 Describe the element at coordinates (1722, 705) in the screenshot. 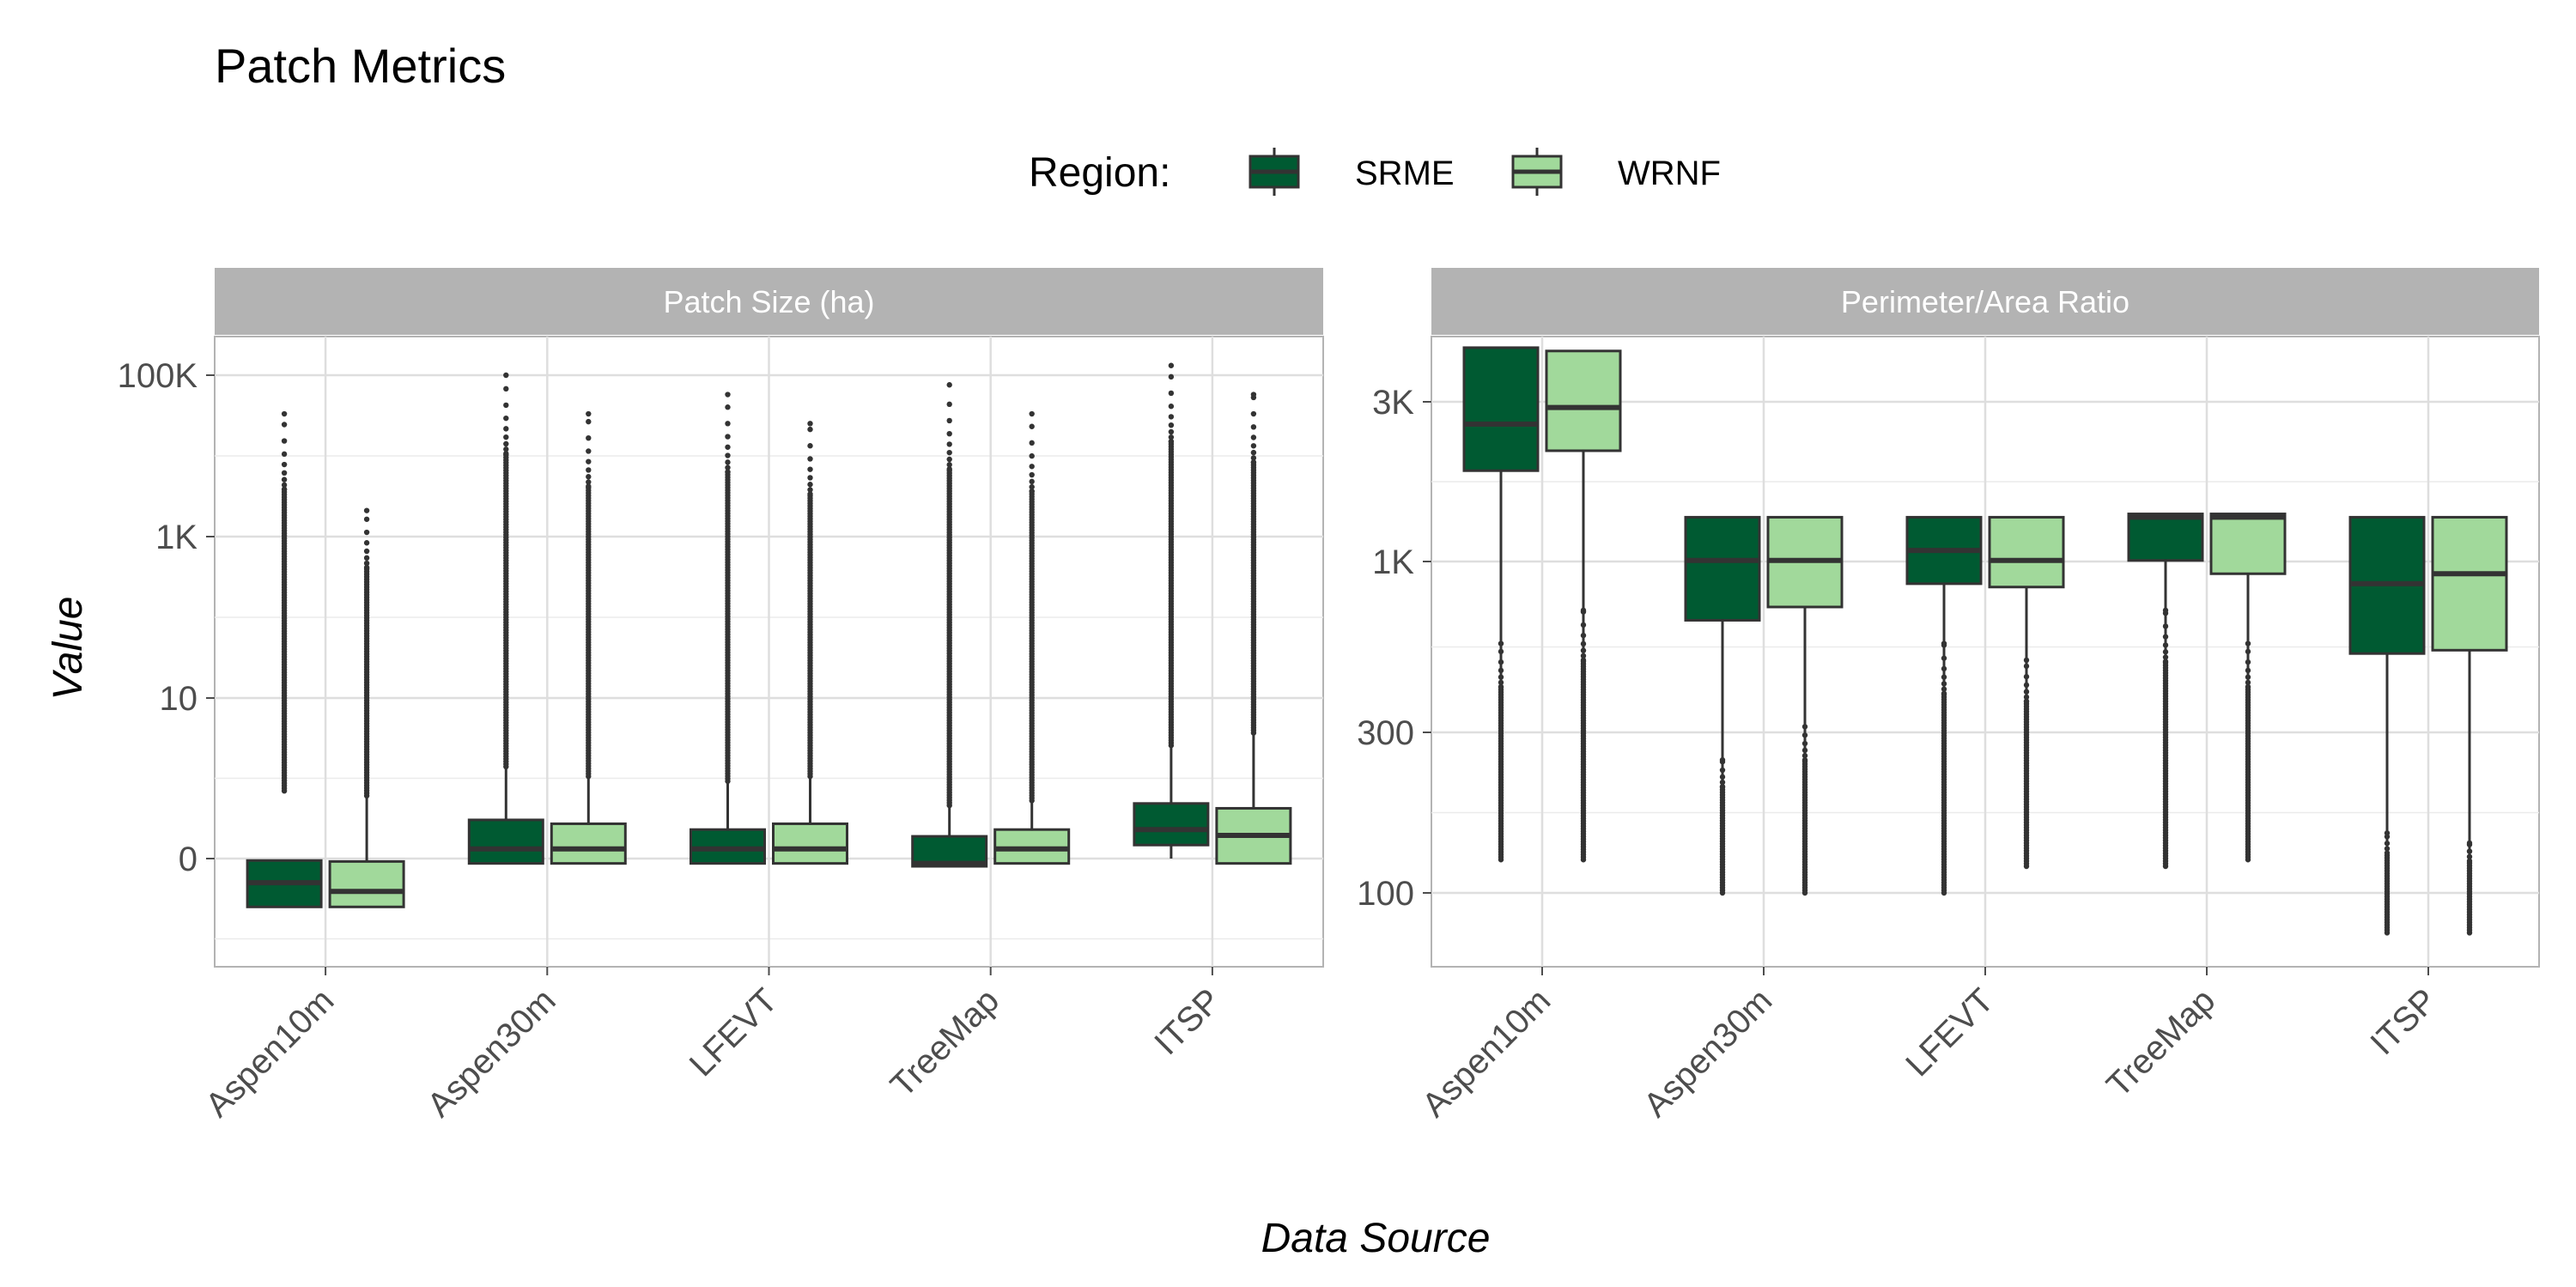

I see `box-srme-aspen30m` at that location.